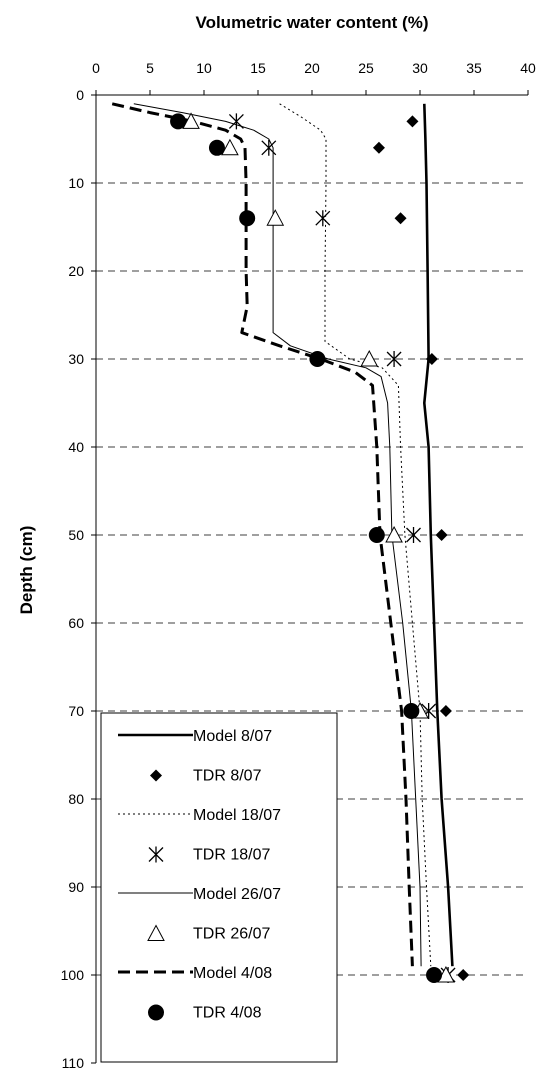  Describe the element at coordinates (366, 68) in the screenshot. I see `x-tick-label: 25` at that location.